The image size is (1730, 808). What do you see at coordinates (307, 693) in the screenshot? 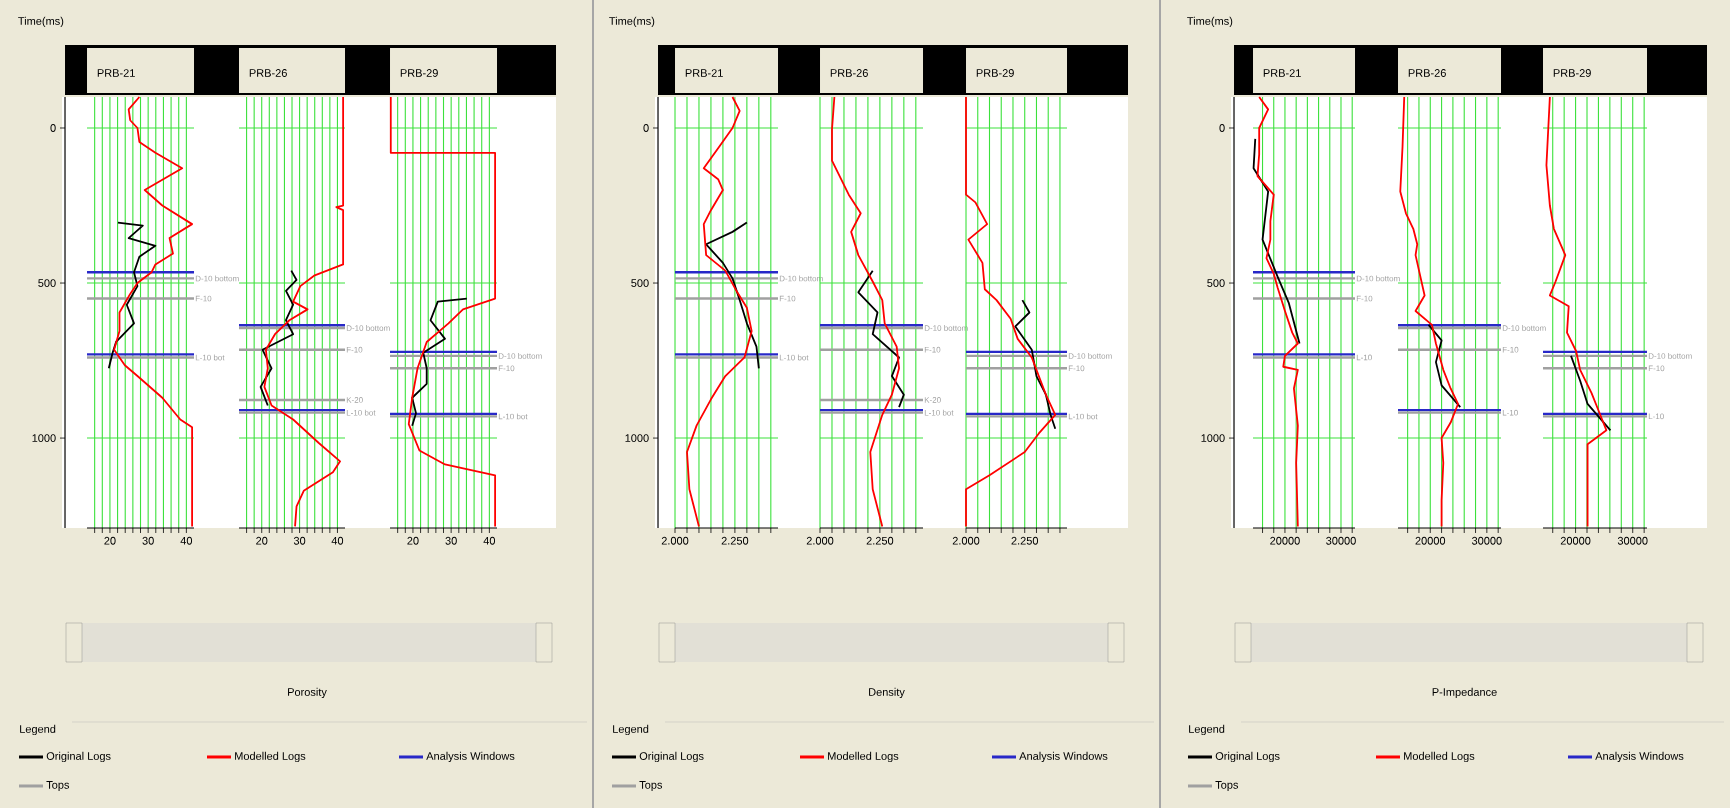
I see `x-axis-title: Porosity` at bounding box center [307, 693].